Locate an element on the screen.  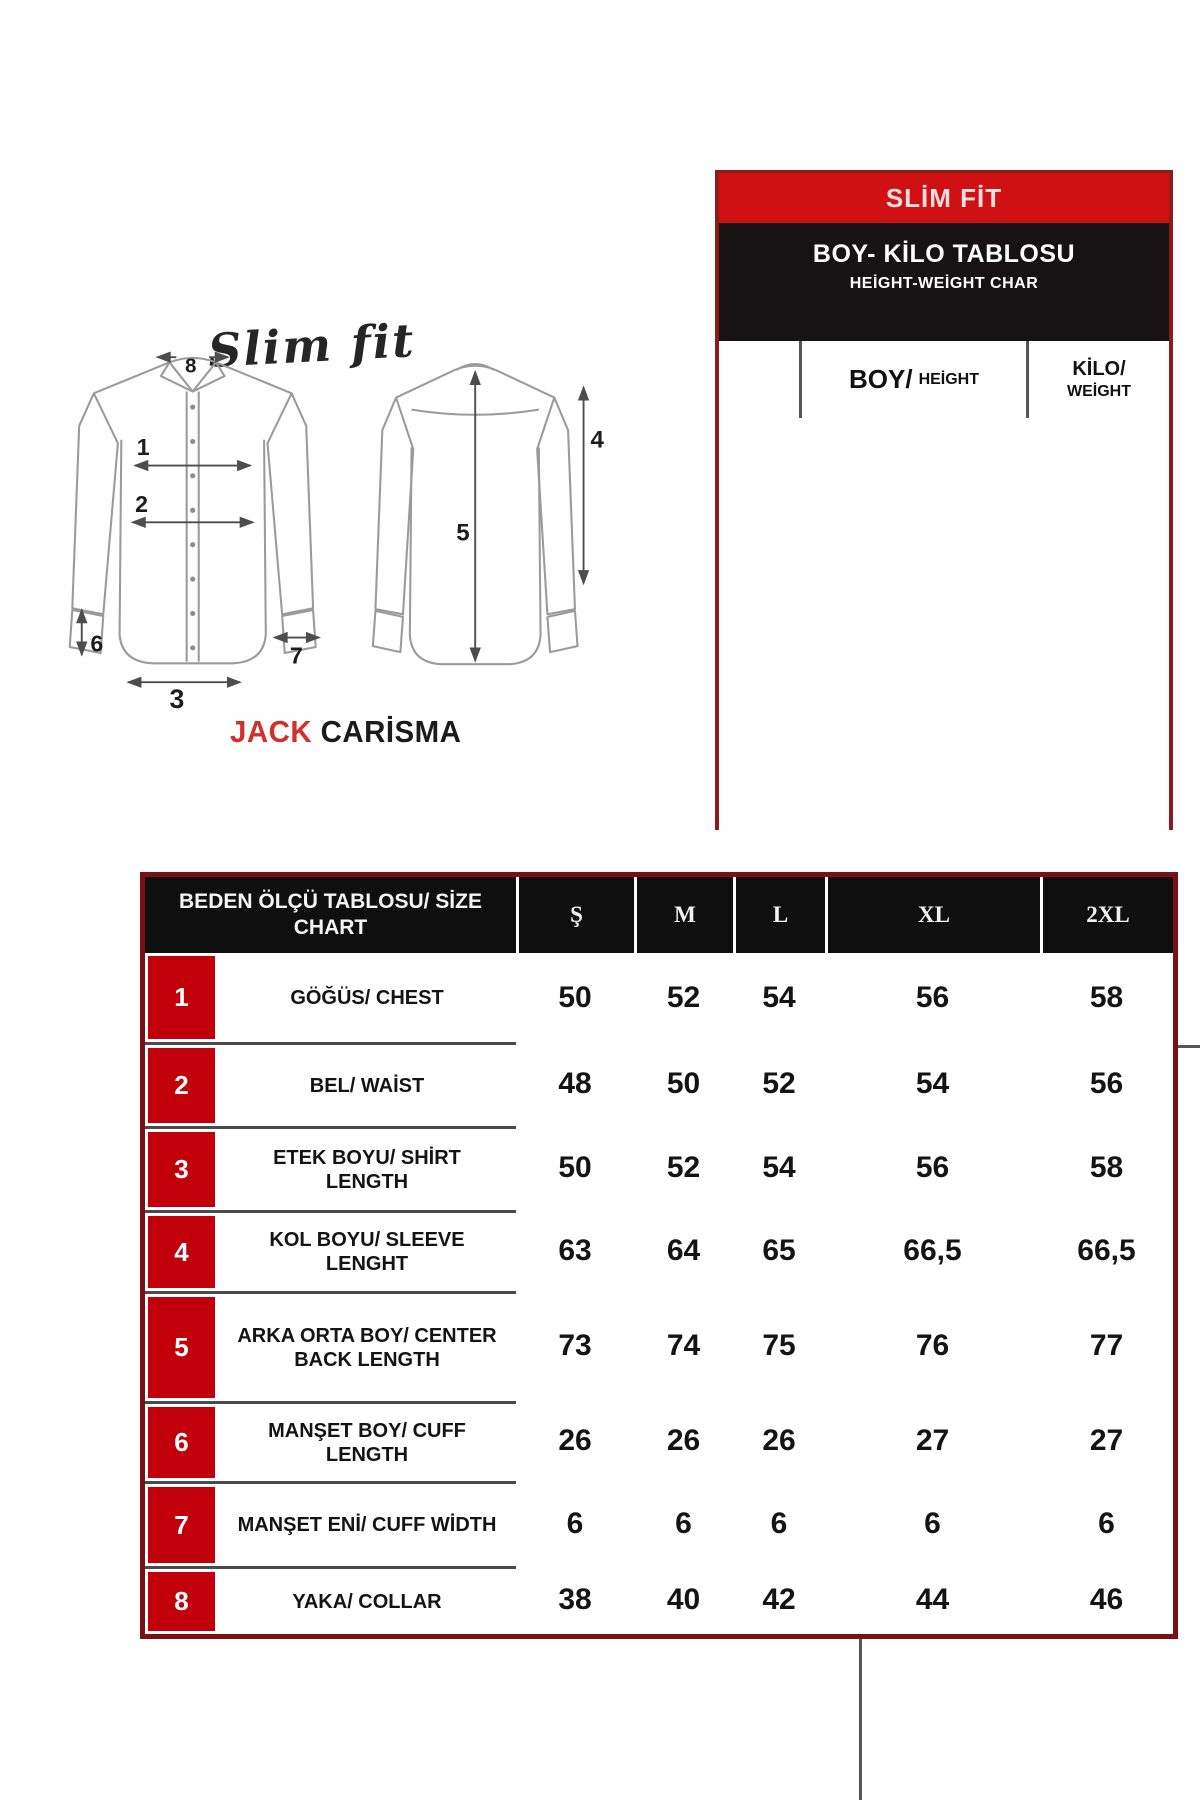
value-l: 42 is located at coordinates (779, 1599).